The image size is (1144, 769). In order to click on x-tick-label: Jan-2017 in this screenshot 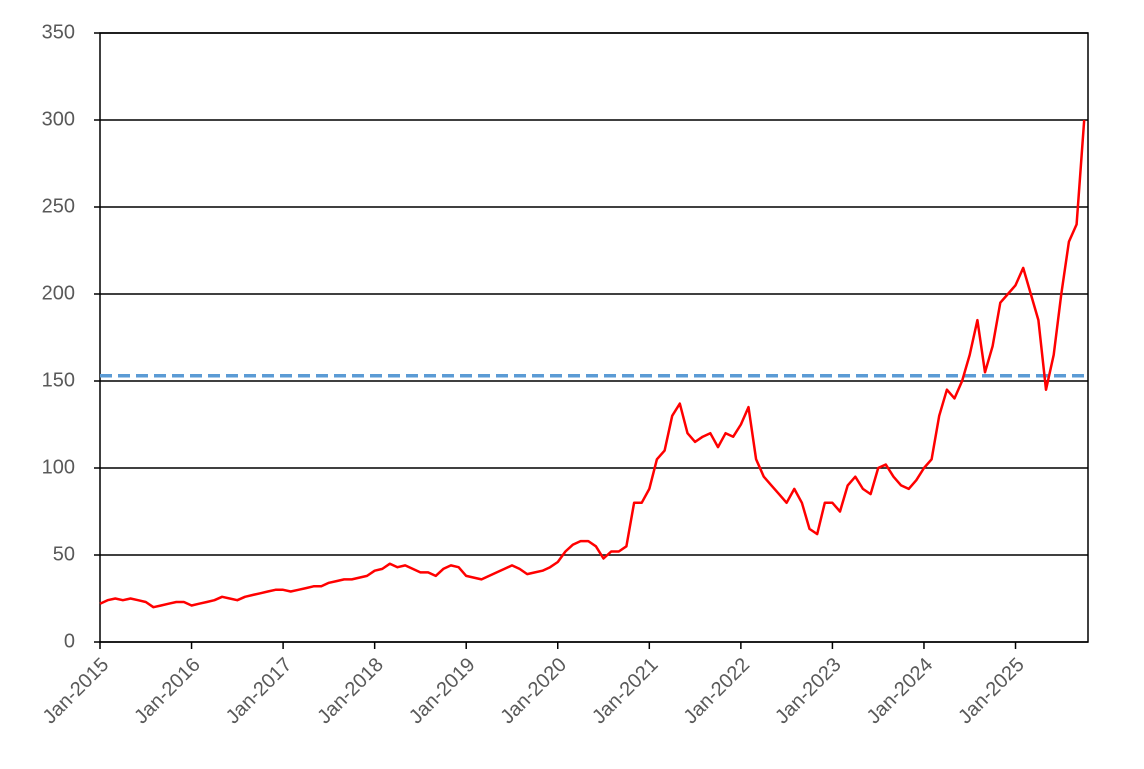, I will do `click(259, 691)`.